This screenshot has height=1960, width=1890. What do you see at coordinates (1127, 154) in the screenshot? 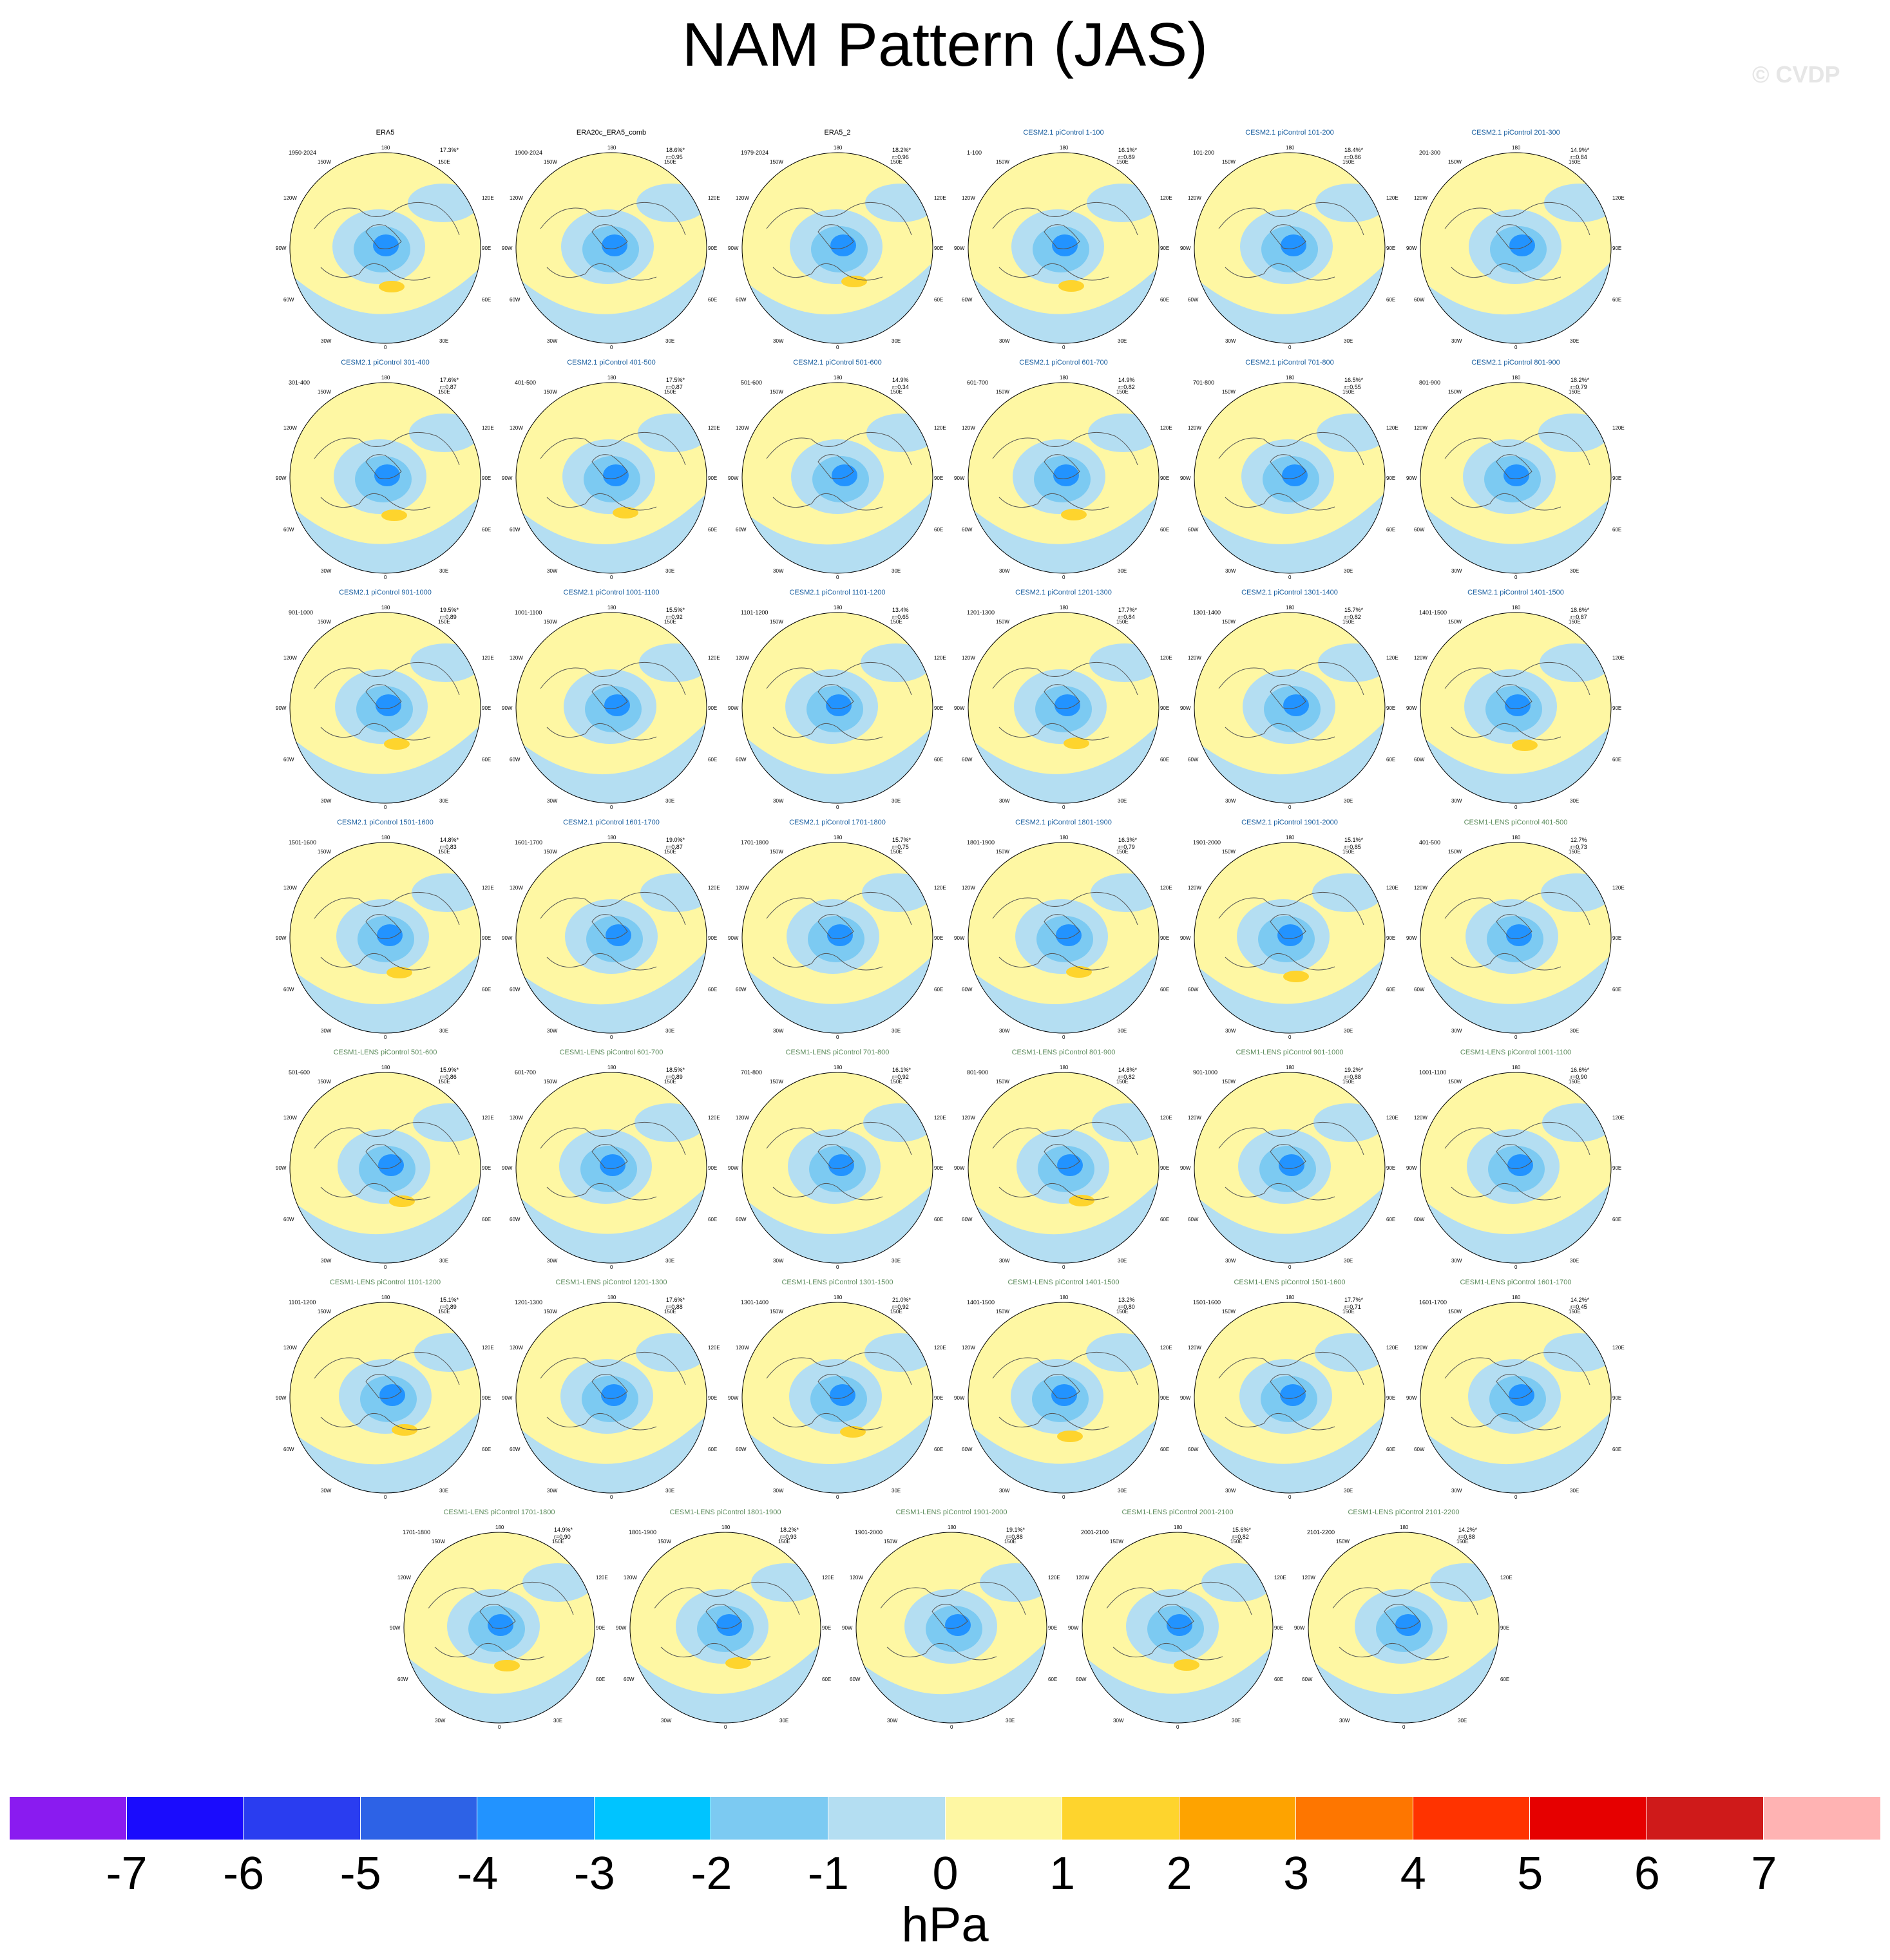
I see `panel-stats: 16.1%* r=0.89` at bounding box center [1127, 154].